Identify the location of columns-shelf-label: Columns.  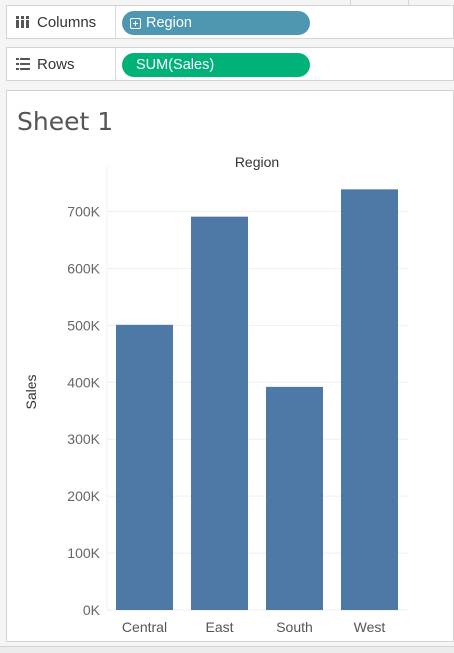
(61, 22).